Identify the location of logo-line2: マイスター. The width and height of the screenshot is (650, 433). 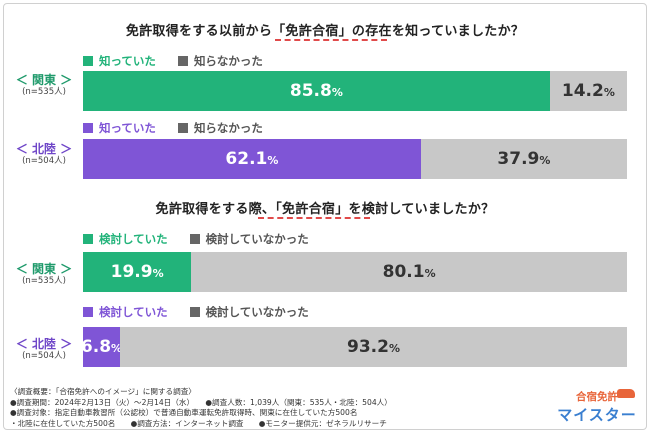
(597, 415).